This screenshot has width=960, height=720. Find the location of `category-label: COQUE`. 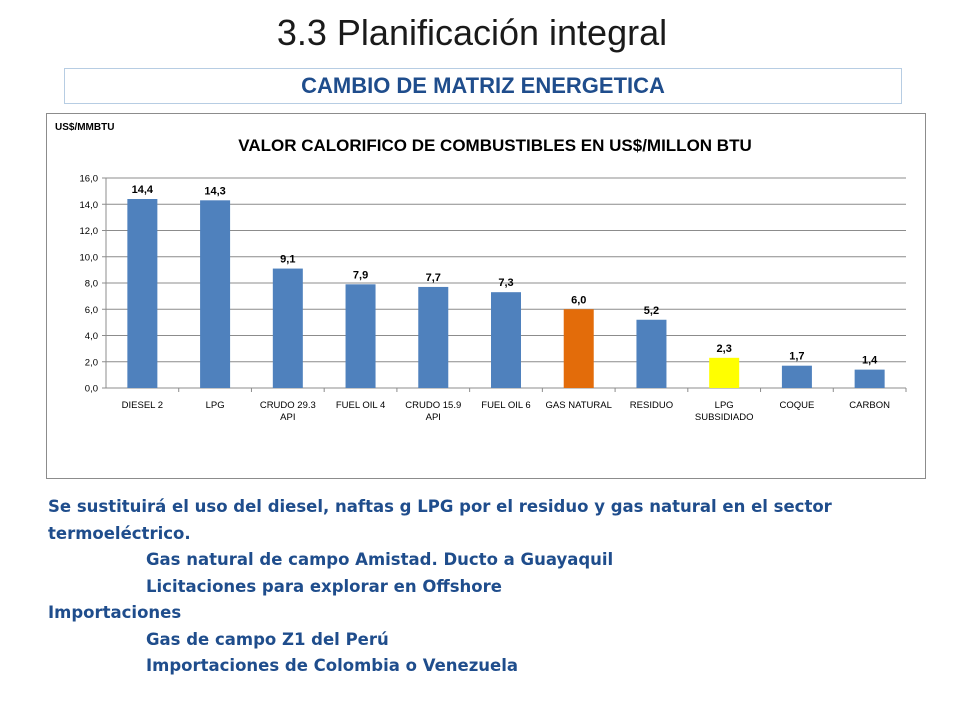

category-label: COQUE is located at coordinates (796, 405).